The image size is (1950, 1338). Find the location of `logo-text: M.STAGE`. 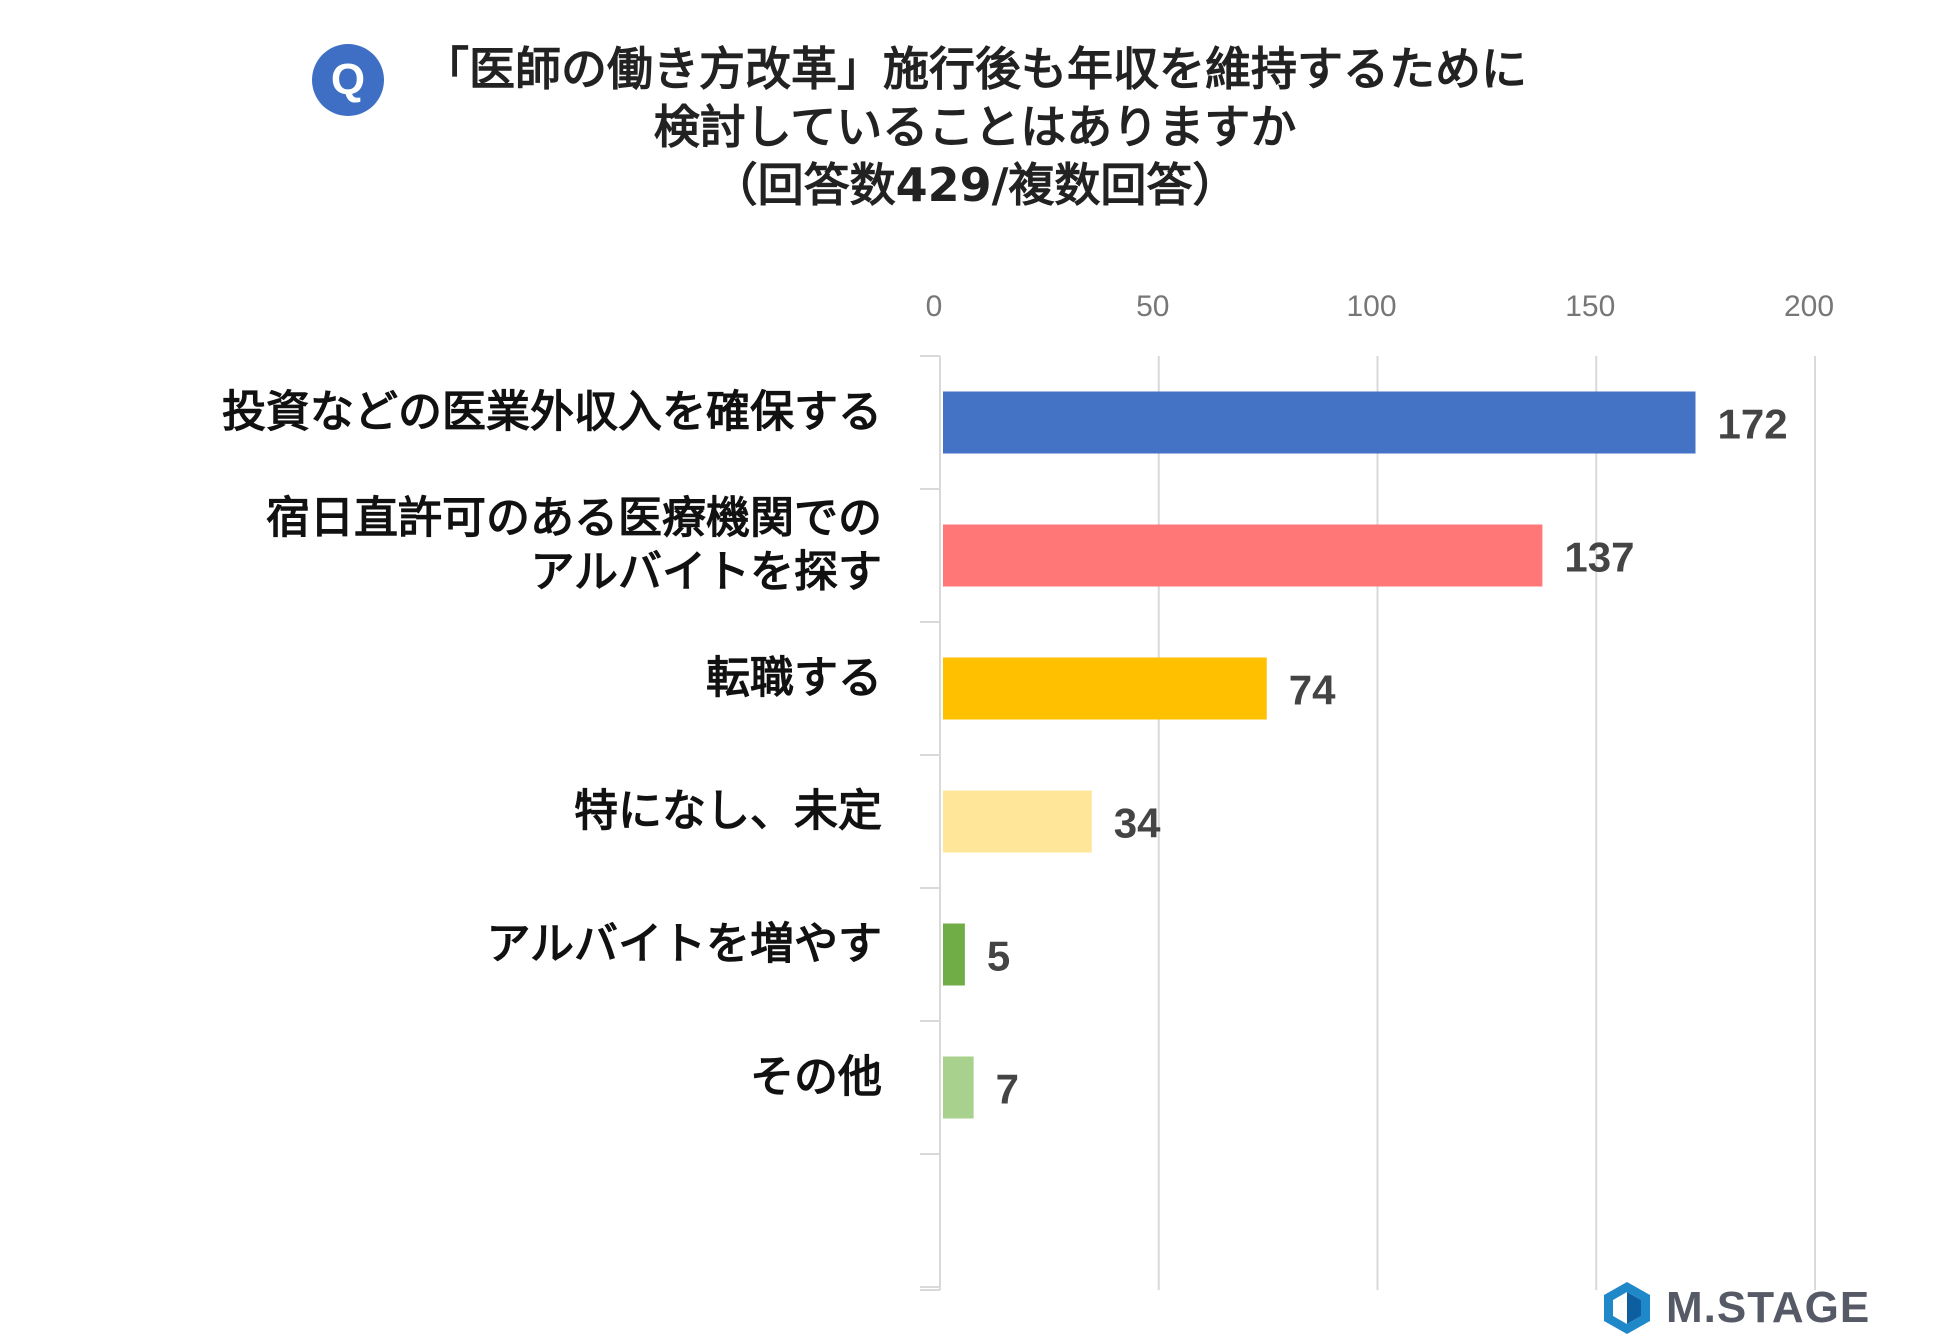

logo-text: M.STAGE is located at coordinates (1768, 1307).